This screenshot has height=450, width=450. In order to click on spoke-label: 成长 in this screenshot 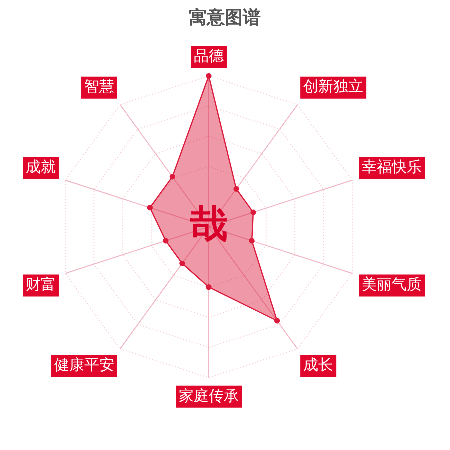, I will do `click(319, 365)`.